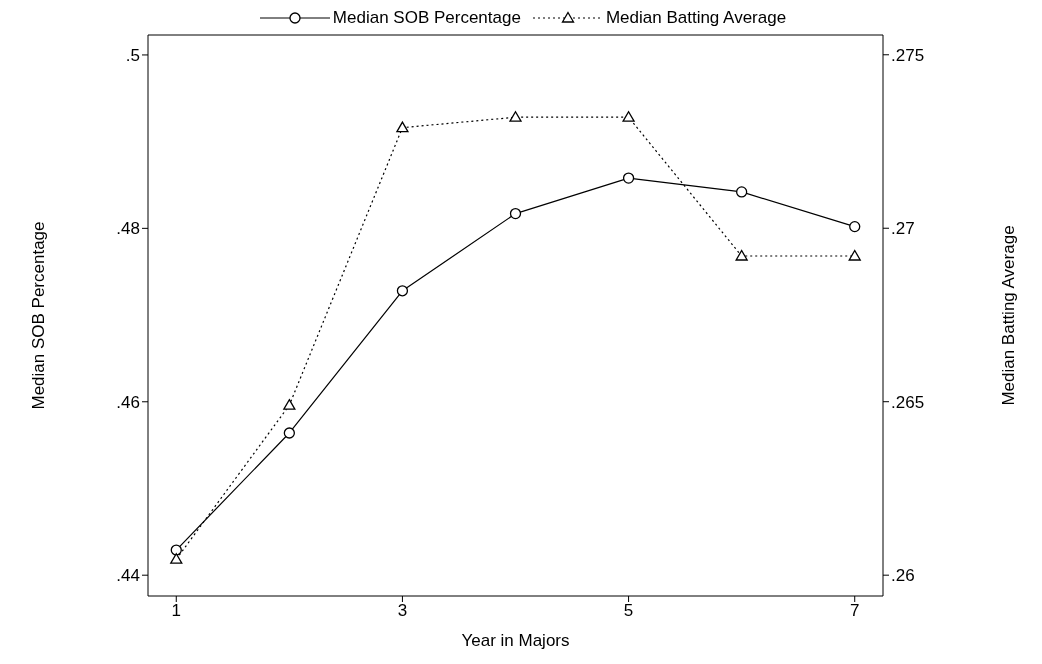  Describe the element at coordinates (515, 640) in the screenshot. I see `x-axis-title: Year in Majors` at that location.